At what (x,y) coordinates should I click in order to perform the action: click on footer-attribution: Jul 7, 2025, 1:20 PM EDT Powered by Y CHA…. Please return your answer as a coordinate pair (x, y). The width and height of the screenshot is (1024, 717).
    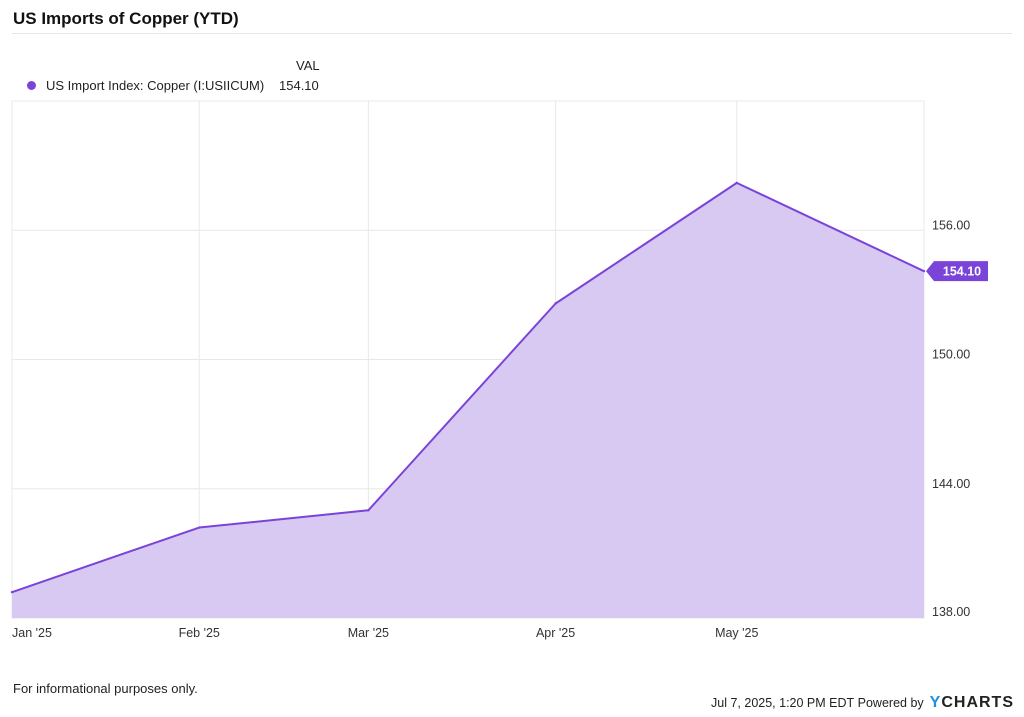
    Looking at the image, I should click on (862, 703).